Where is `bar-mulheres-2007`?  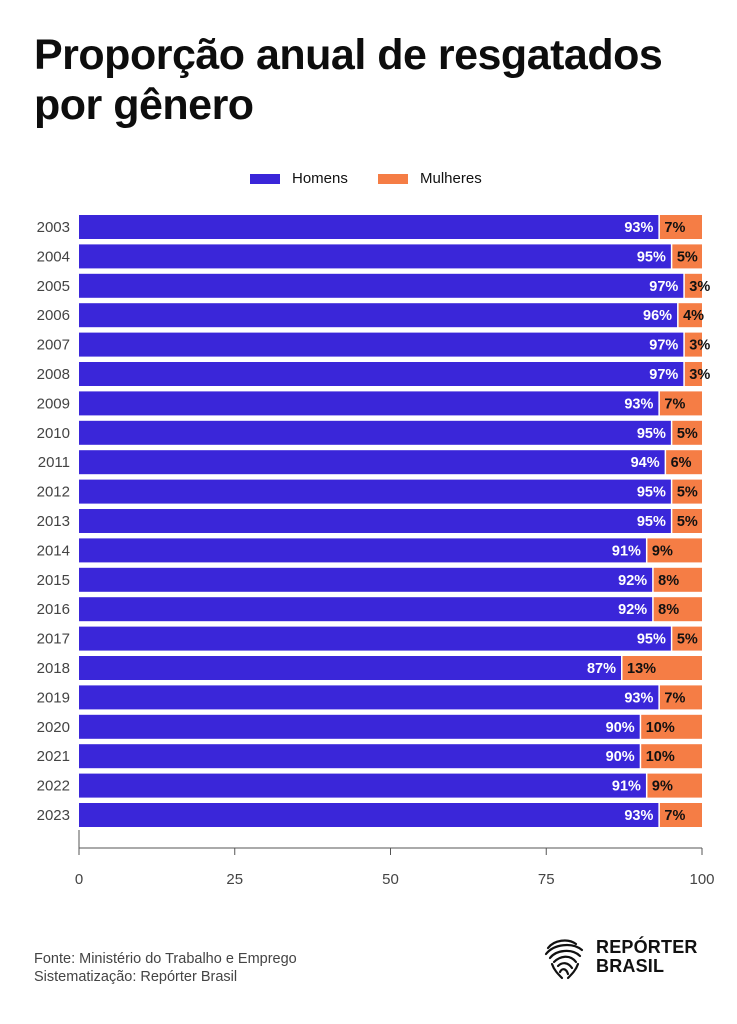 bar-mulheres-2007 is located at coordinates (693, 344).